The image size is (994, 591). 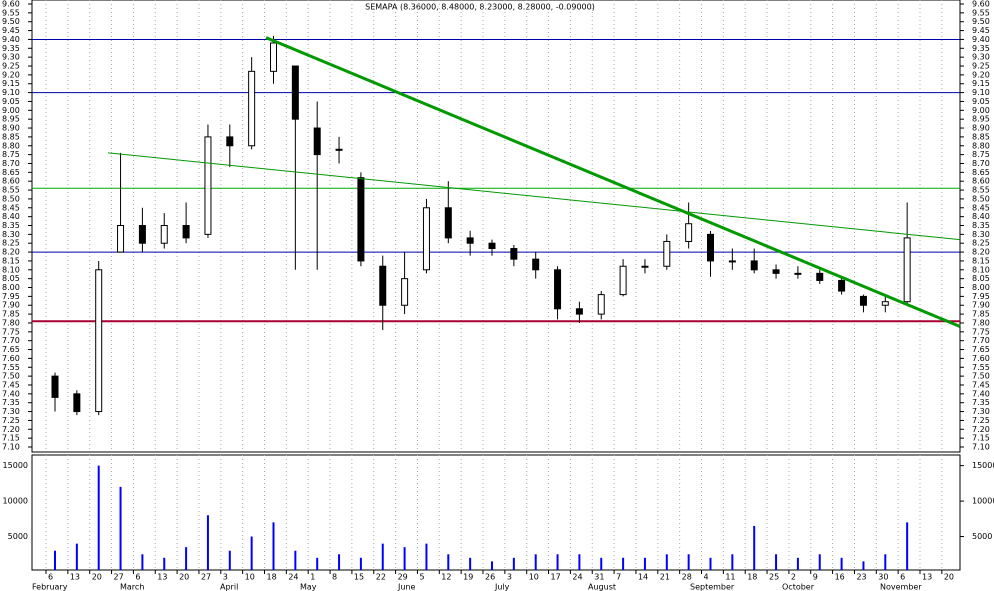 I want to click on y-tick-label: 9.10, so click(x=11, y=92).